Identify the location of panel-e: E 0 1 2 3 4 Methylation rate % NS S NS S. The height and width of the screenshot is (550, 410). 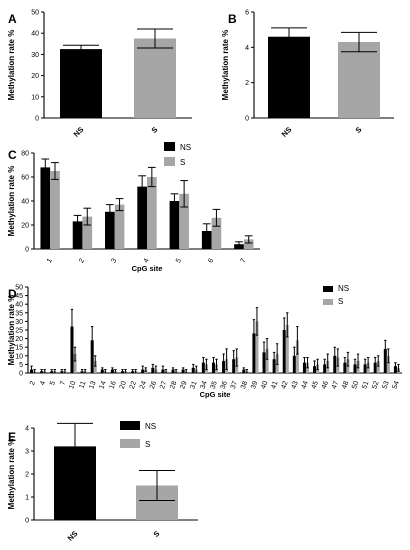
(102, 482).